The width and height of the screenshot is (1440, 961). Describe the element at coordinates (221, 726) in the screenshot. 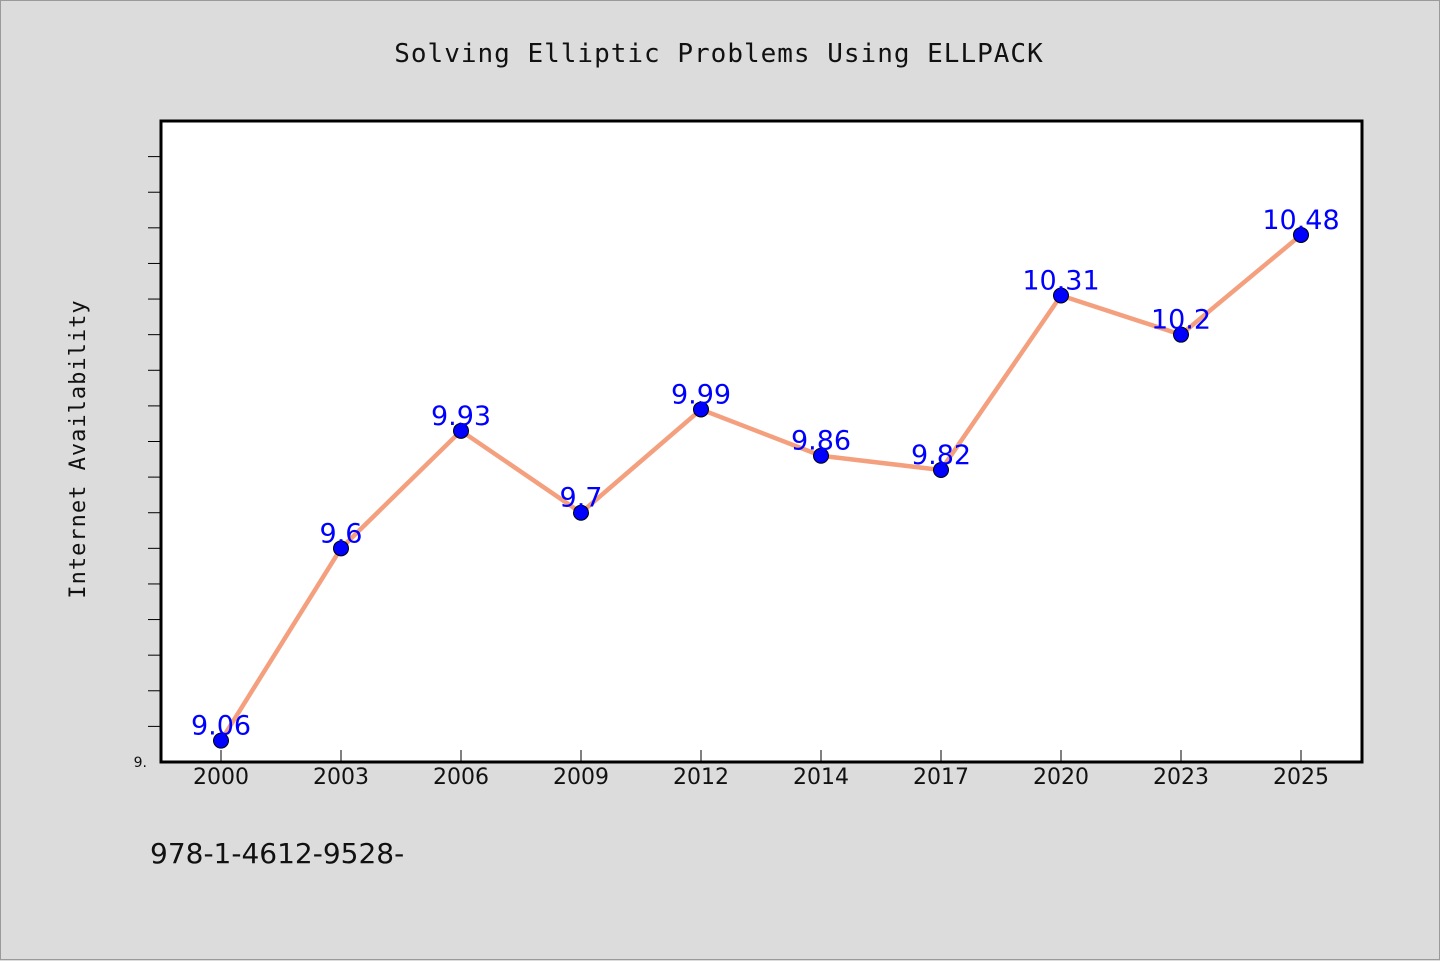

I see `data-label: 9.06` at that location.